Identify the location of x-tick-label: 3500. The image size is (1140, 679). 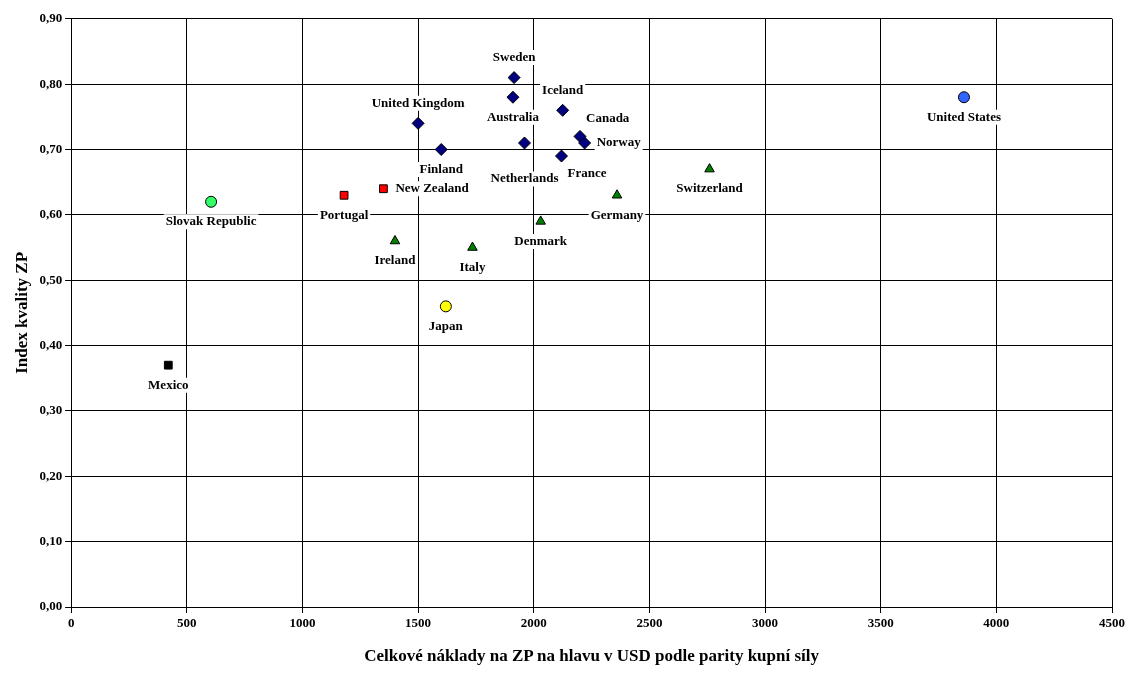
(880, 623).